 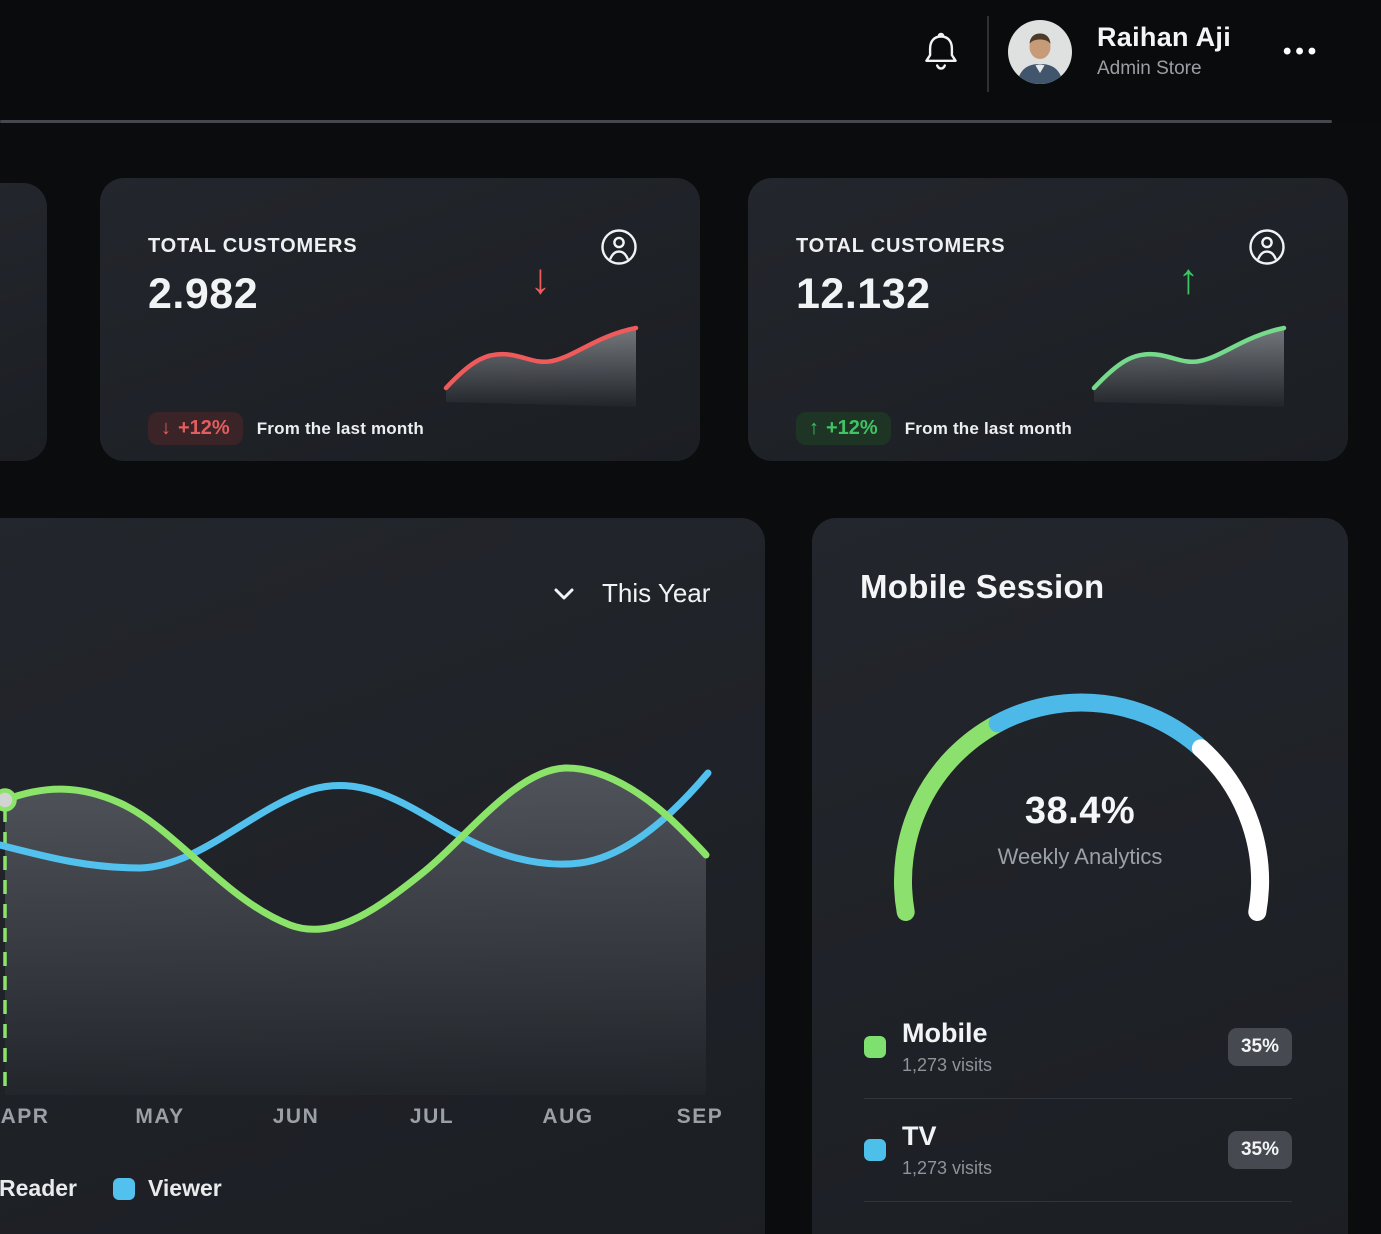 I want to click on more-menu-button: •••, so click(x=1302, y=51).